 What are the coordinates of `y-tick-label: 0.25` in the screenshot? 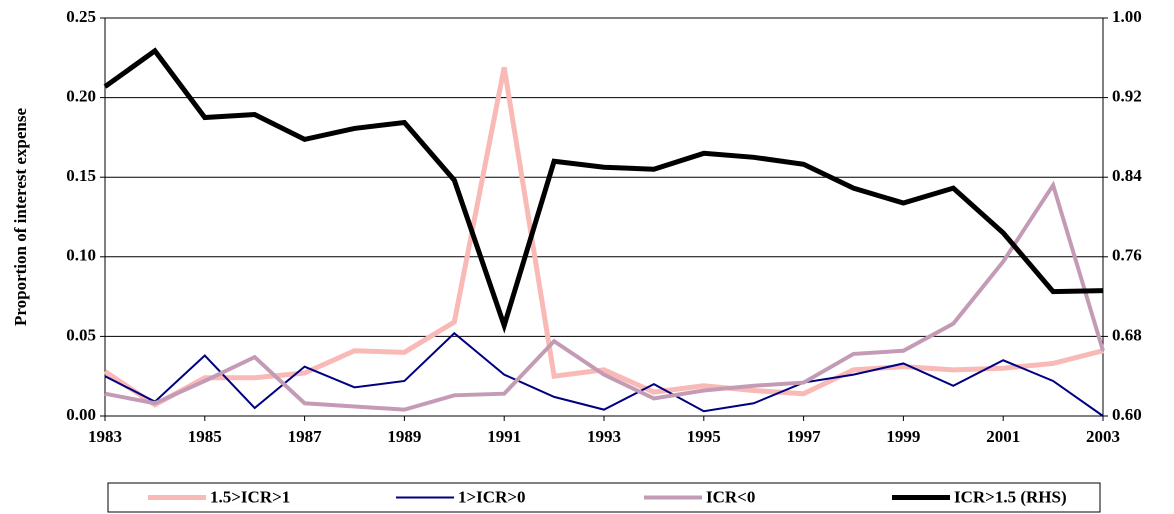 It's located at (81, 16).